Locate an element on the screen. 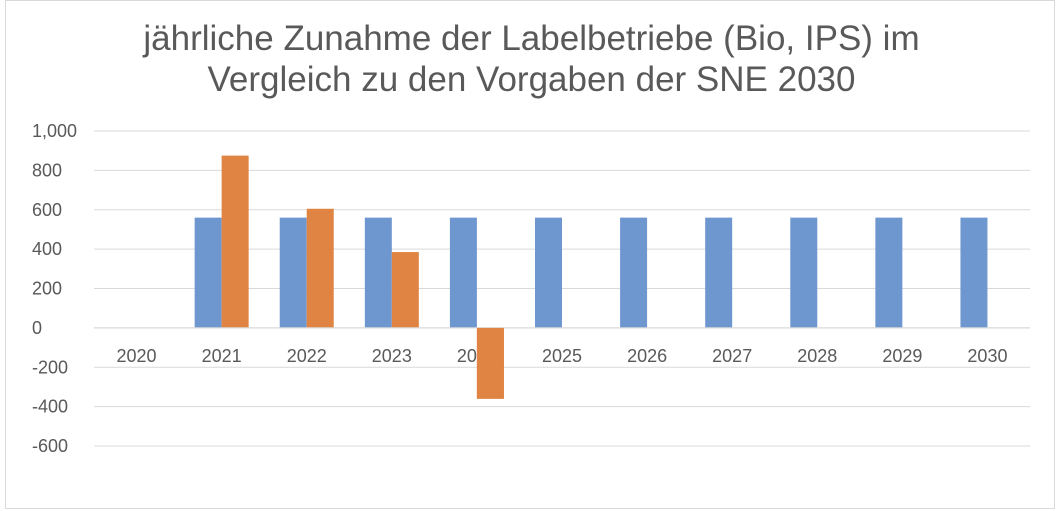 Image resolution: width=1063 pixels, height=511 pixels. bar-series-1-2025 is located at coordinates (548, 272).